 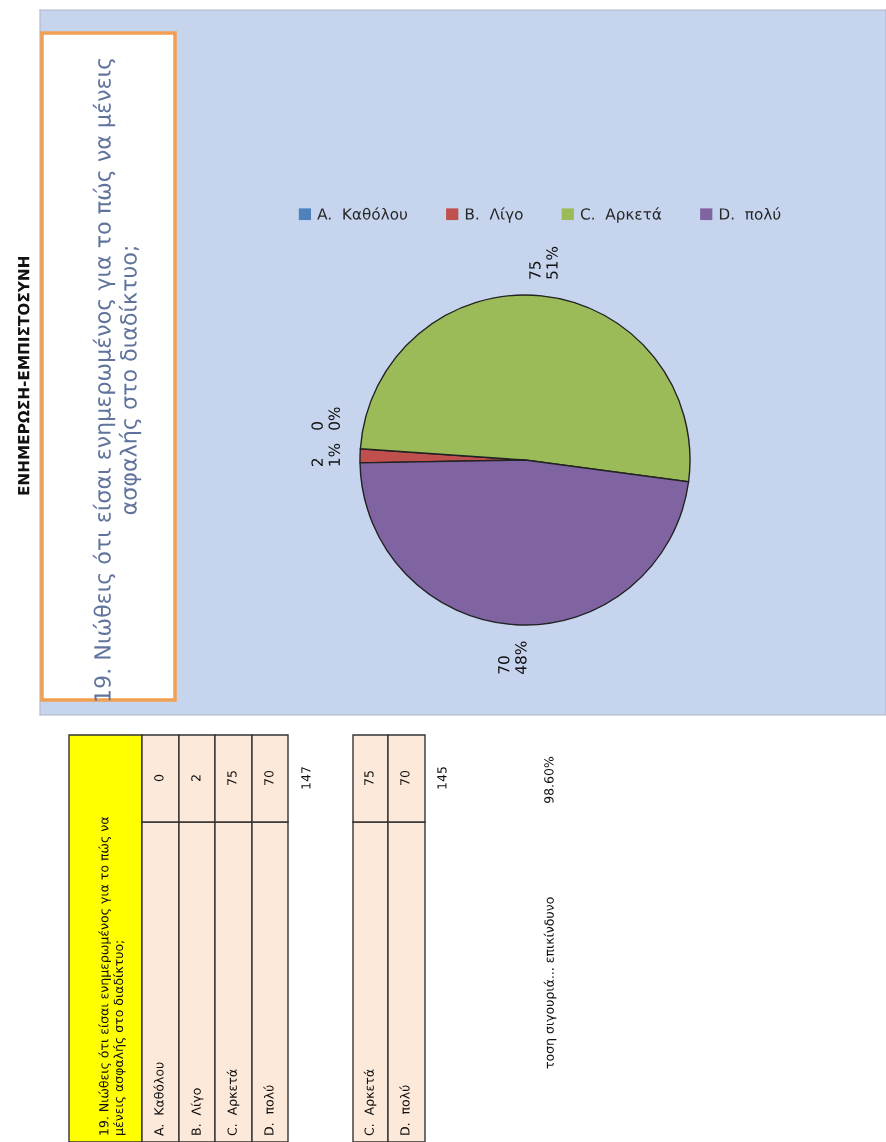 What do you see at coordinates (550, 983) in the screenshot?
I see `text: τοση σιγουριά... επικίνδυνο` at bounding box center [550, 983].